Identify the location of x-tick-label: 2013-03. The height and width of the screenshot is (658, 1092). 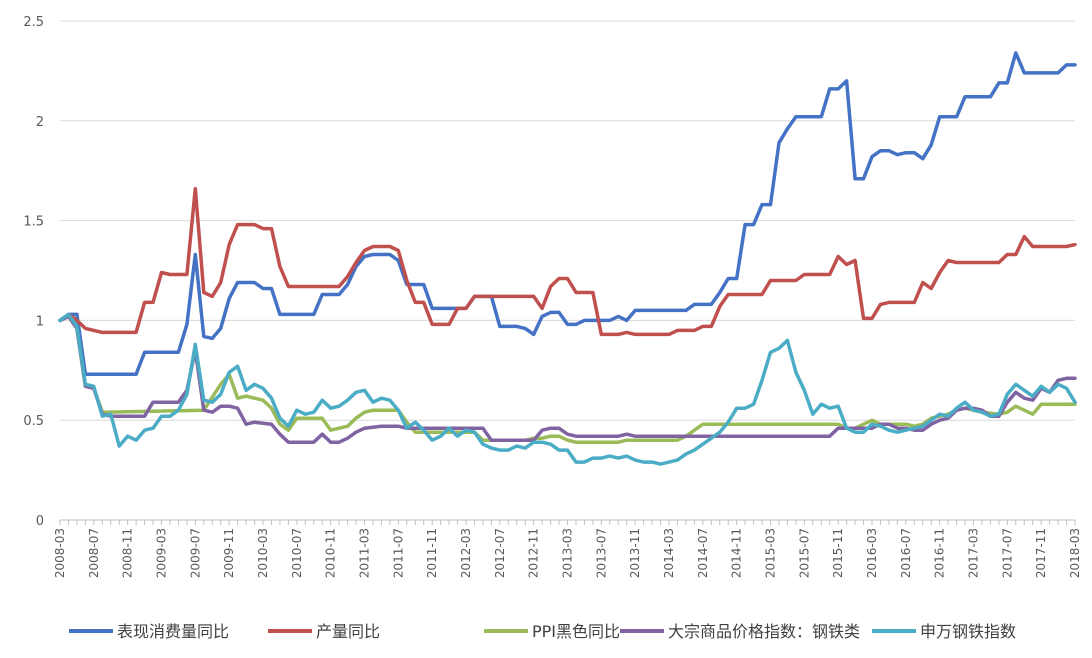
(568, 553).